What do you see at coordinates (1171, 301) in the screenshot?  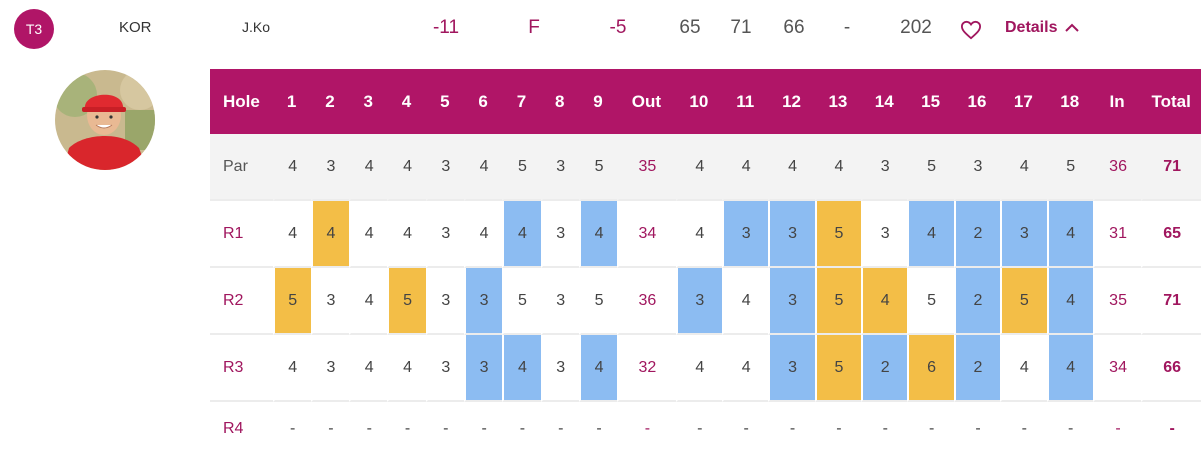 I see `score-cell: 71` at bounding box center [1171, 301].